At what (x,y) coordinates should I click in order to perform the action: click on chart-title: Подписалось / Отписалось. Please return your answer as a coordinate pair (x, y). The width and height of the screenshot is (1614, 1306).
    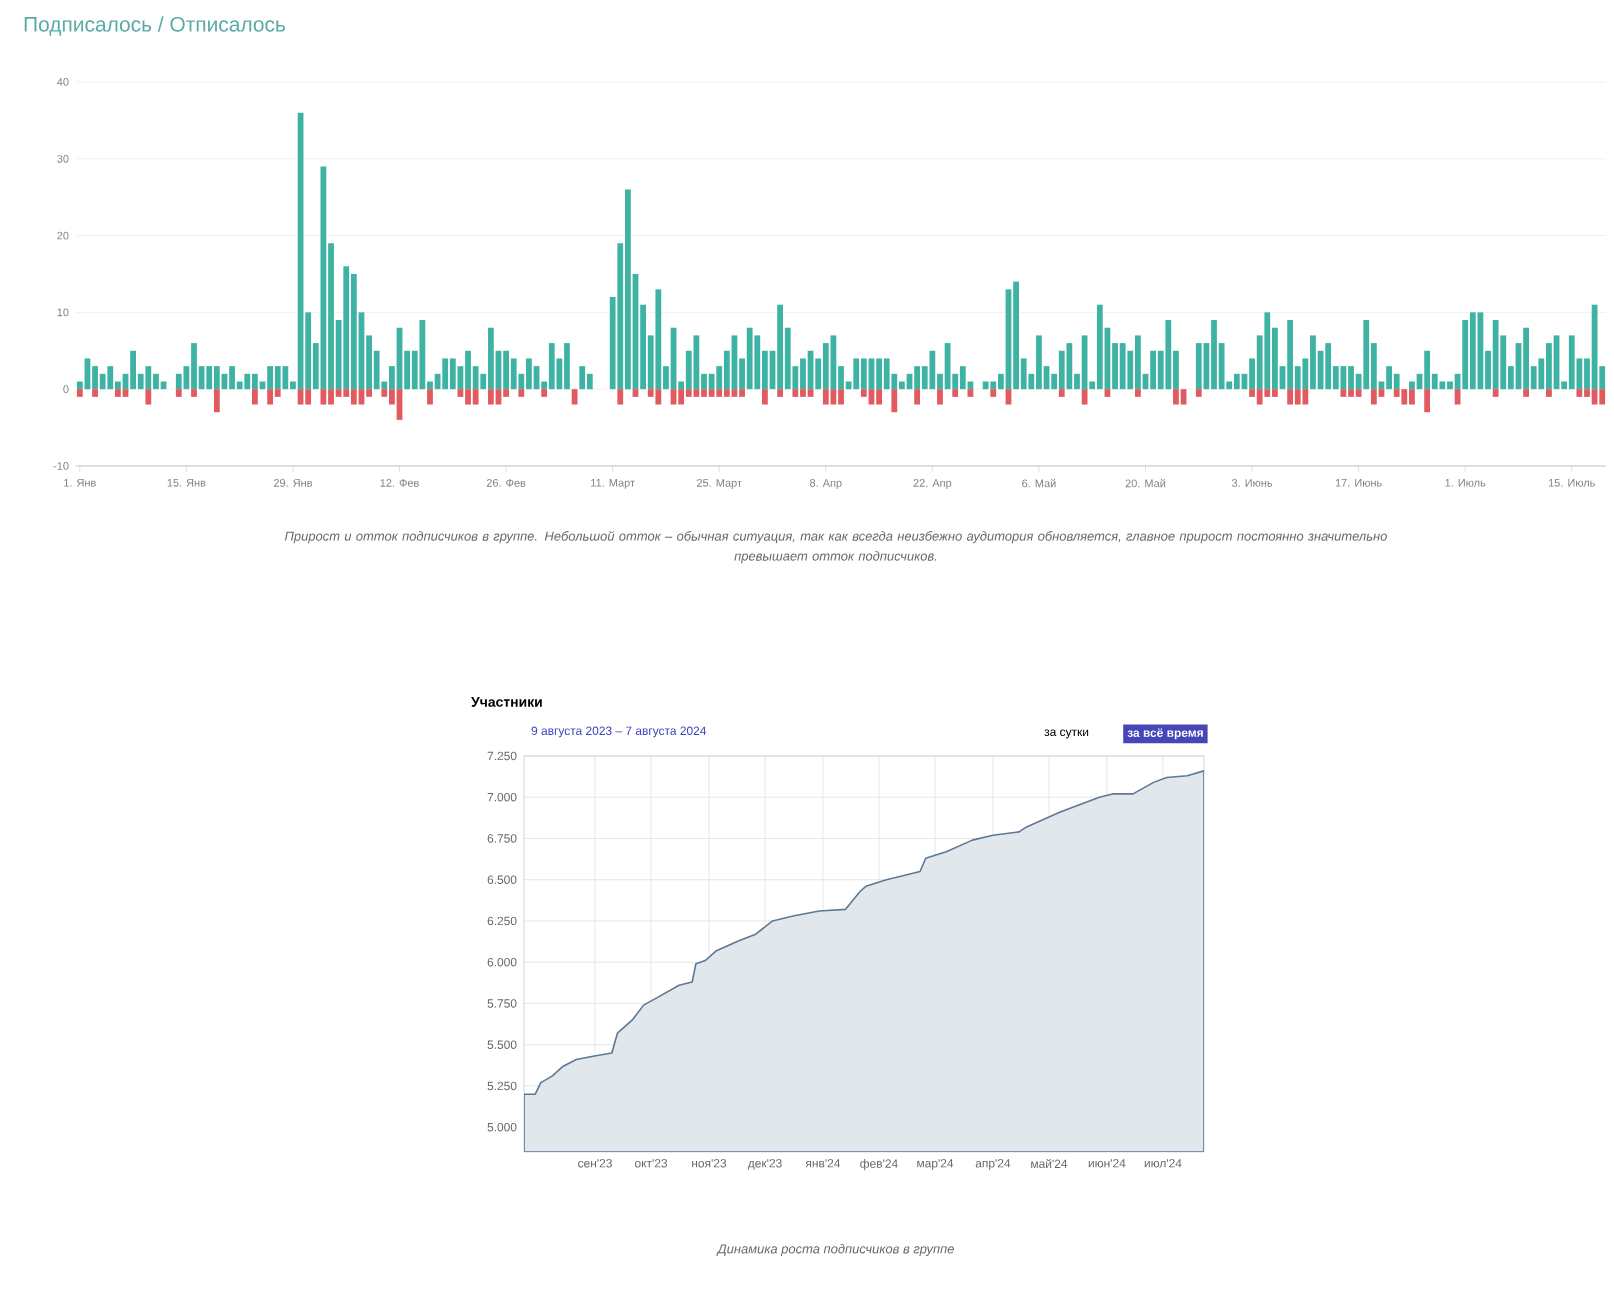
    Looking at the image, I should click on (154, 26).